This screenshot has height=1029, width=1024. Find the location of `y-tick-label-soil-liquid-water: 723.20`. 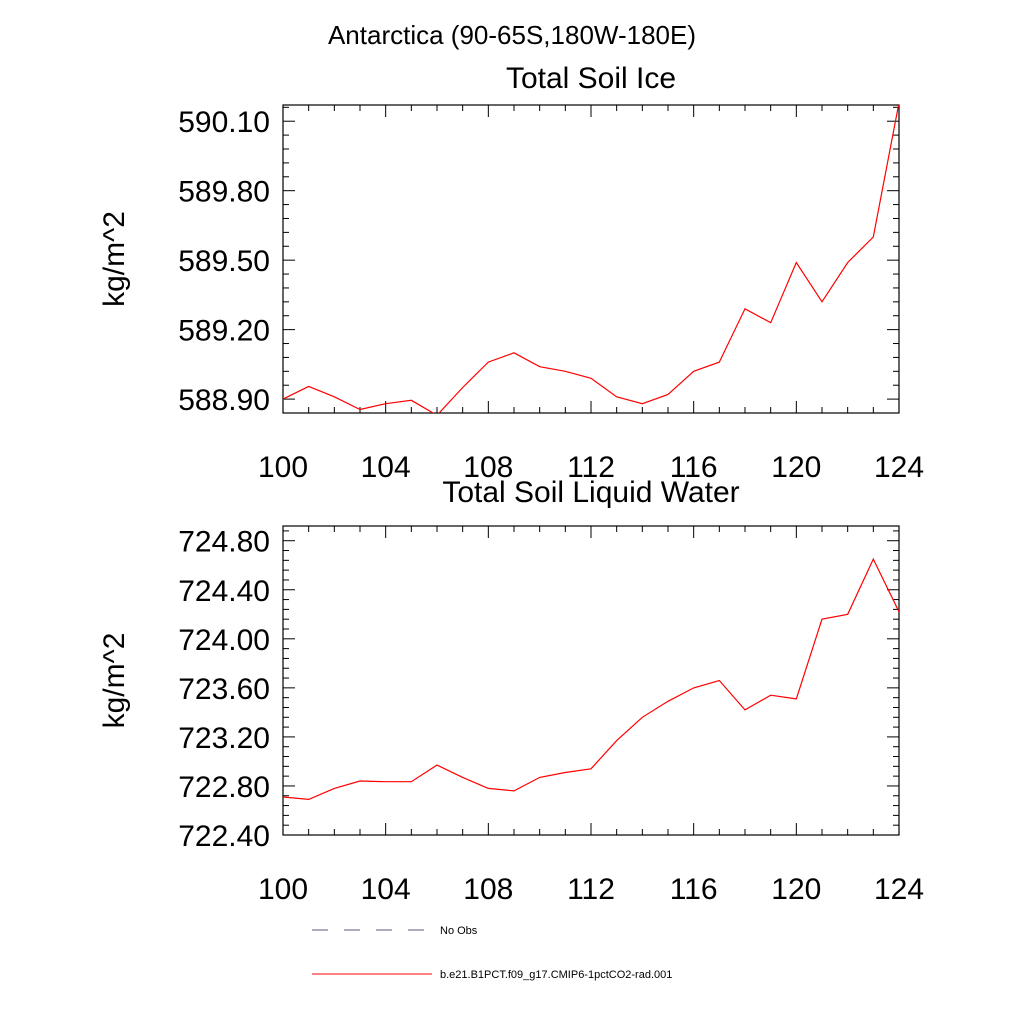

y-tick-label-soil-liquid-water: 723.20 is located at coordinates (224, 738).